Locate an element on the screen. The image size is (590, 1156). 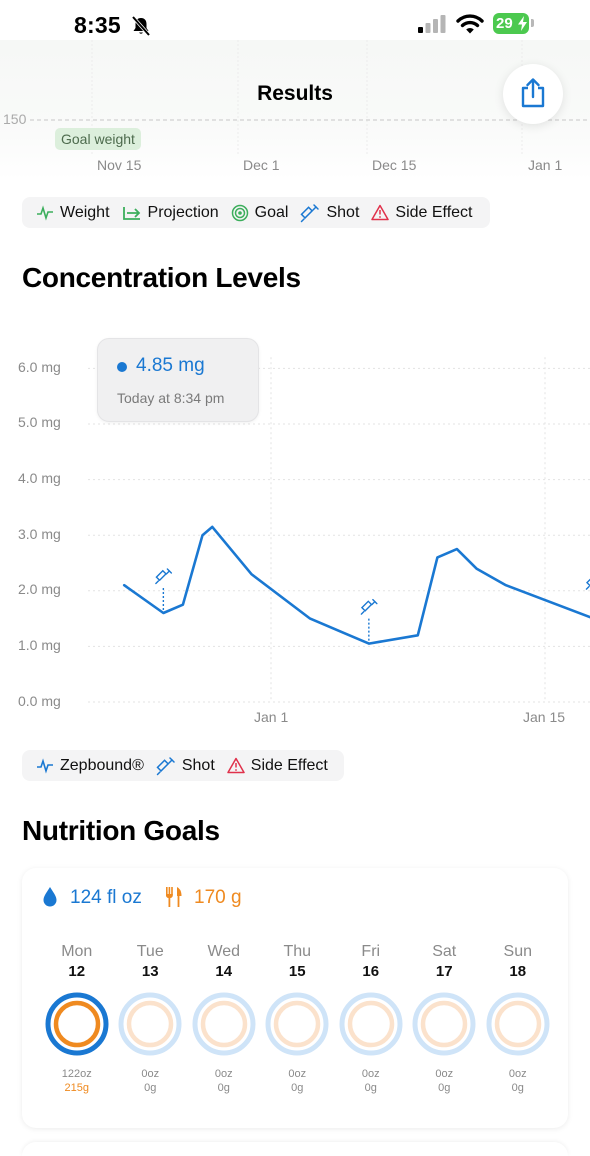
day-number: 16 is located at coordinates (371, 971).